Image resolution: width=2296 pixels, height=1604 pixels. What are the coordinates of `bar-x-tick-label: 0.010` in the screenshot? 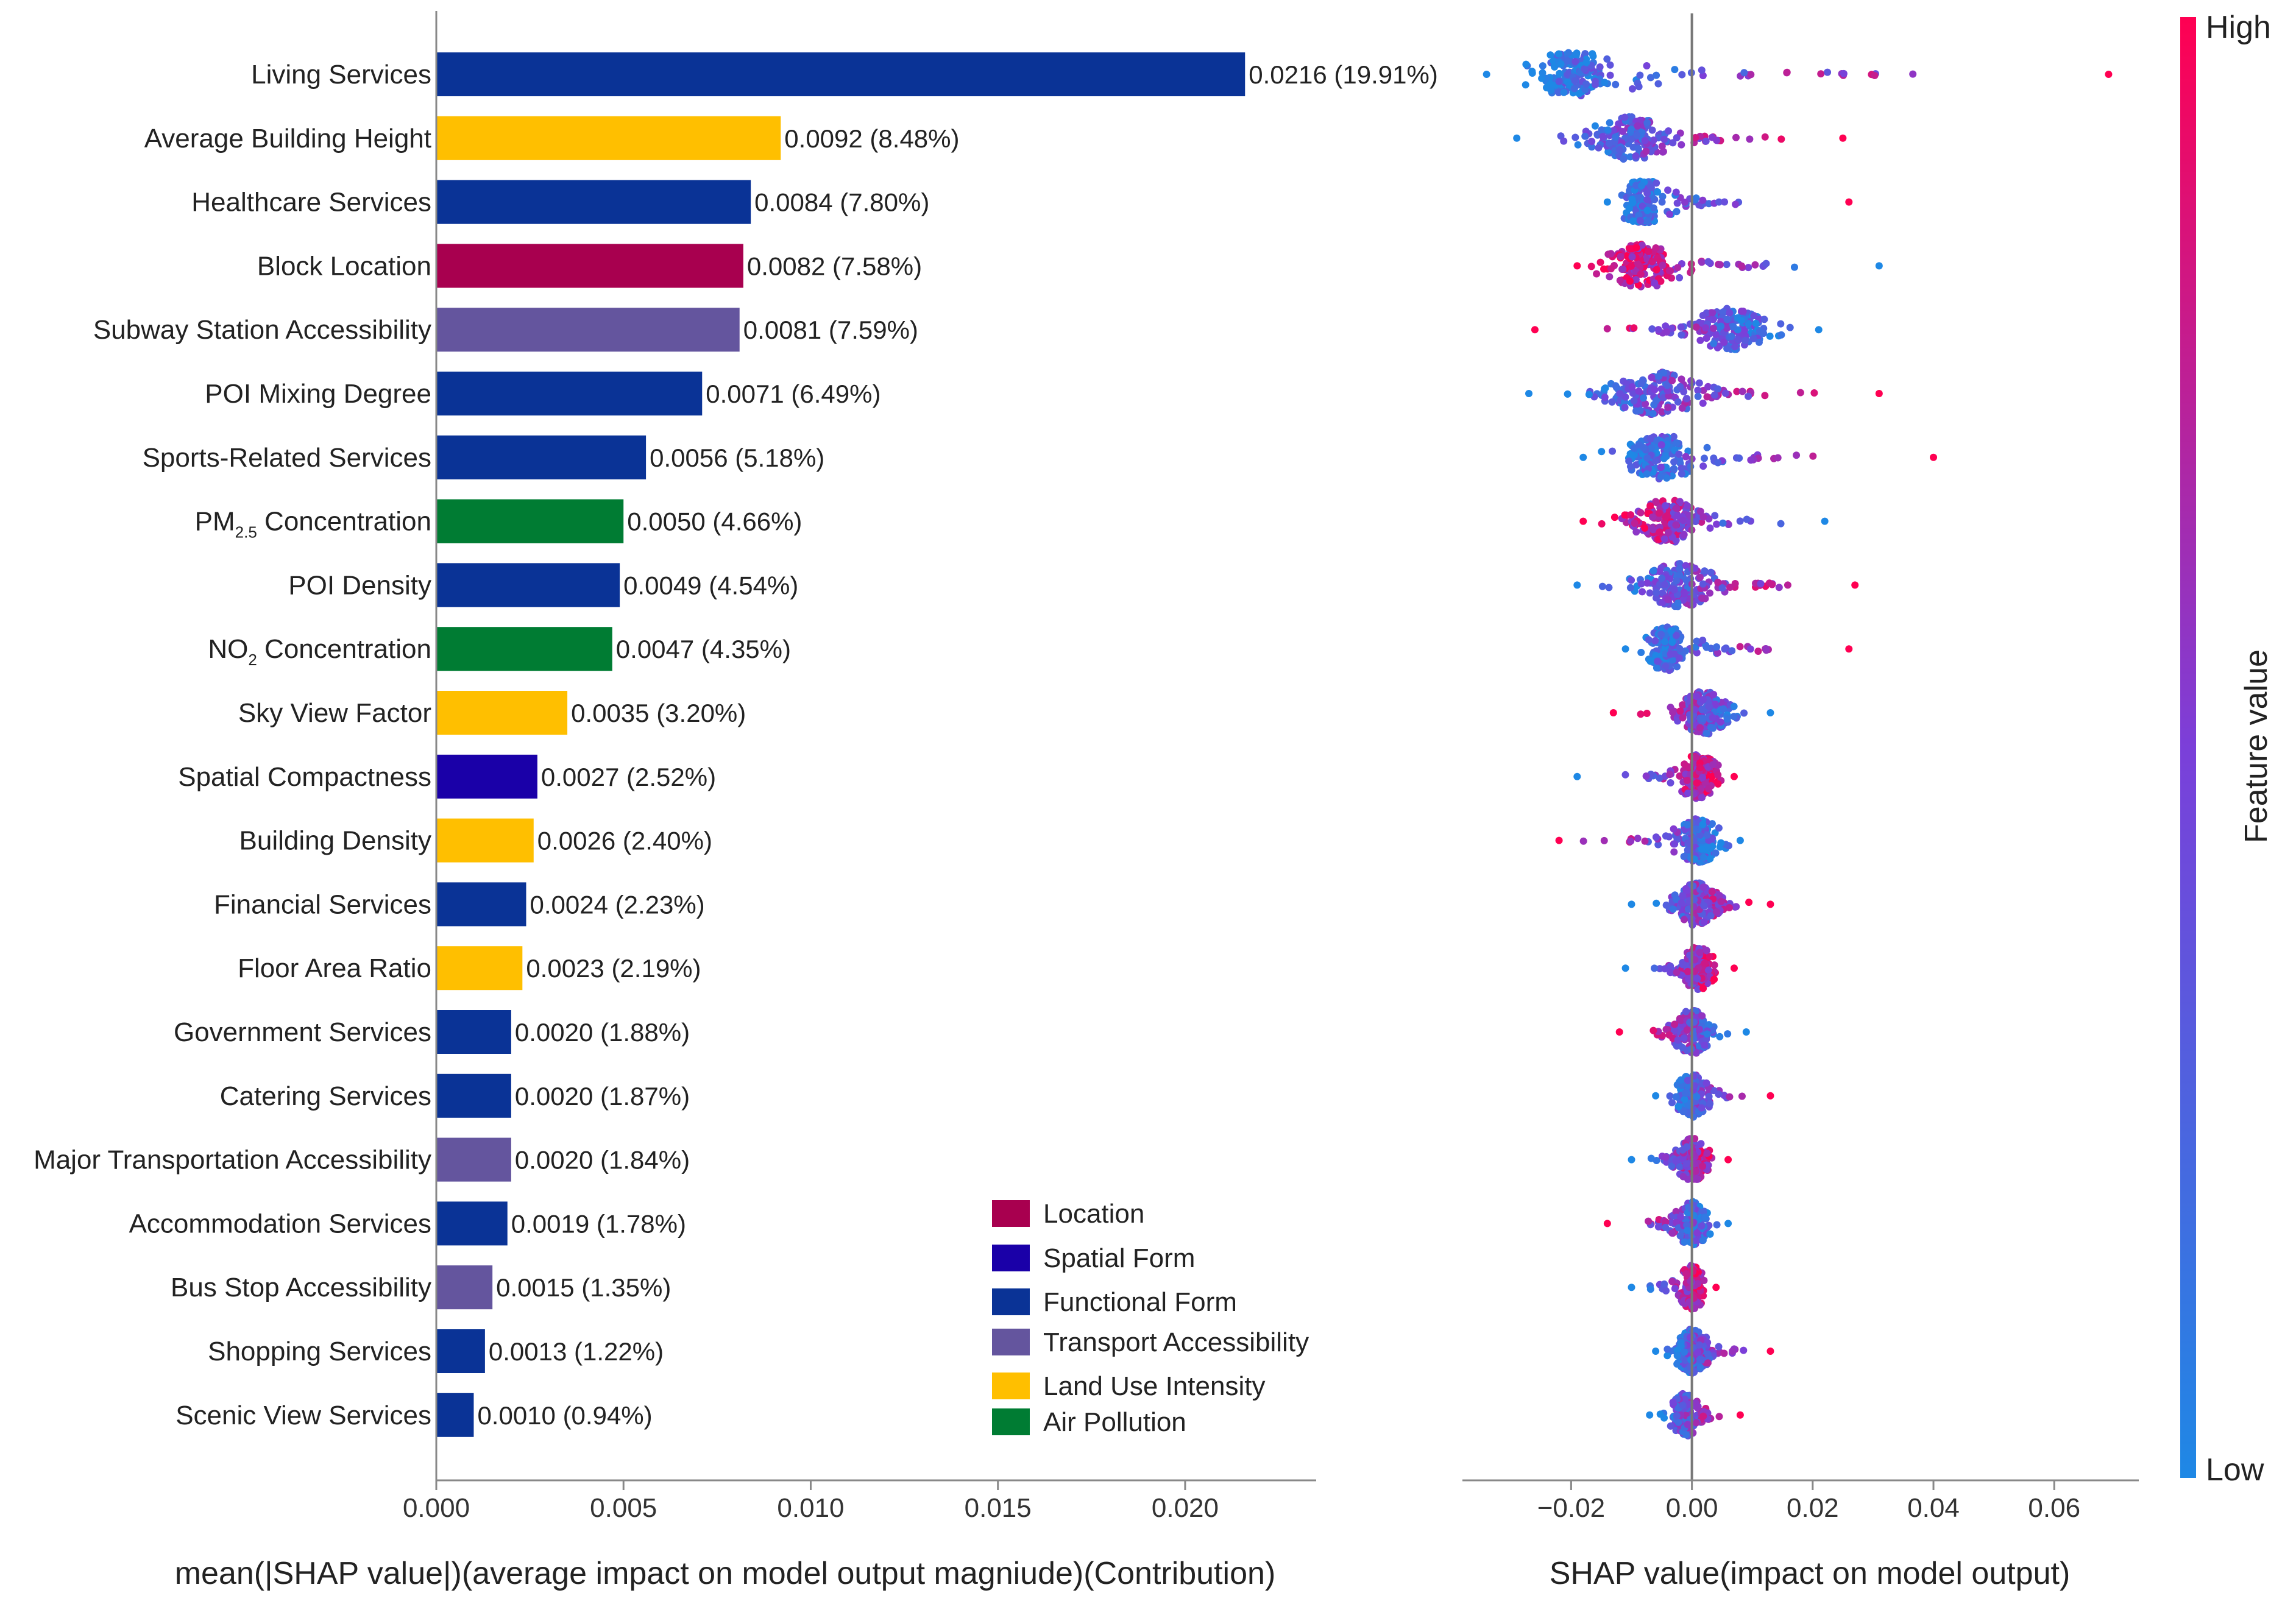 It's located at (810, 1508).